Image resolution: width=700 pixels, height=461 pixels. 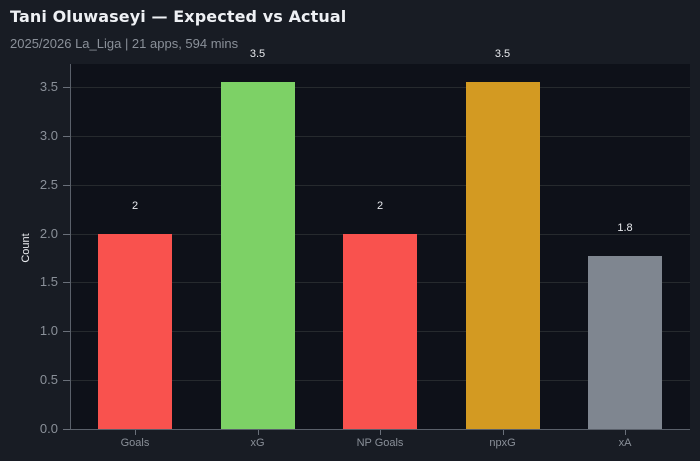 I want to click on bar-xg, so click(x=257, y=255).